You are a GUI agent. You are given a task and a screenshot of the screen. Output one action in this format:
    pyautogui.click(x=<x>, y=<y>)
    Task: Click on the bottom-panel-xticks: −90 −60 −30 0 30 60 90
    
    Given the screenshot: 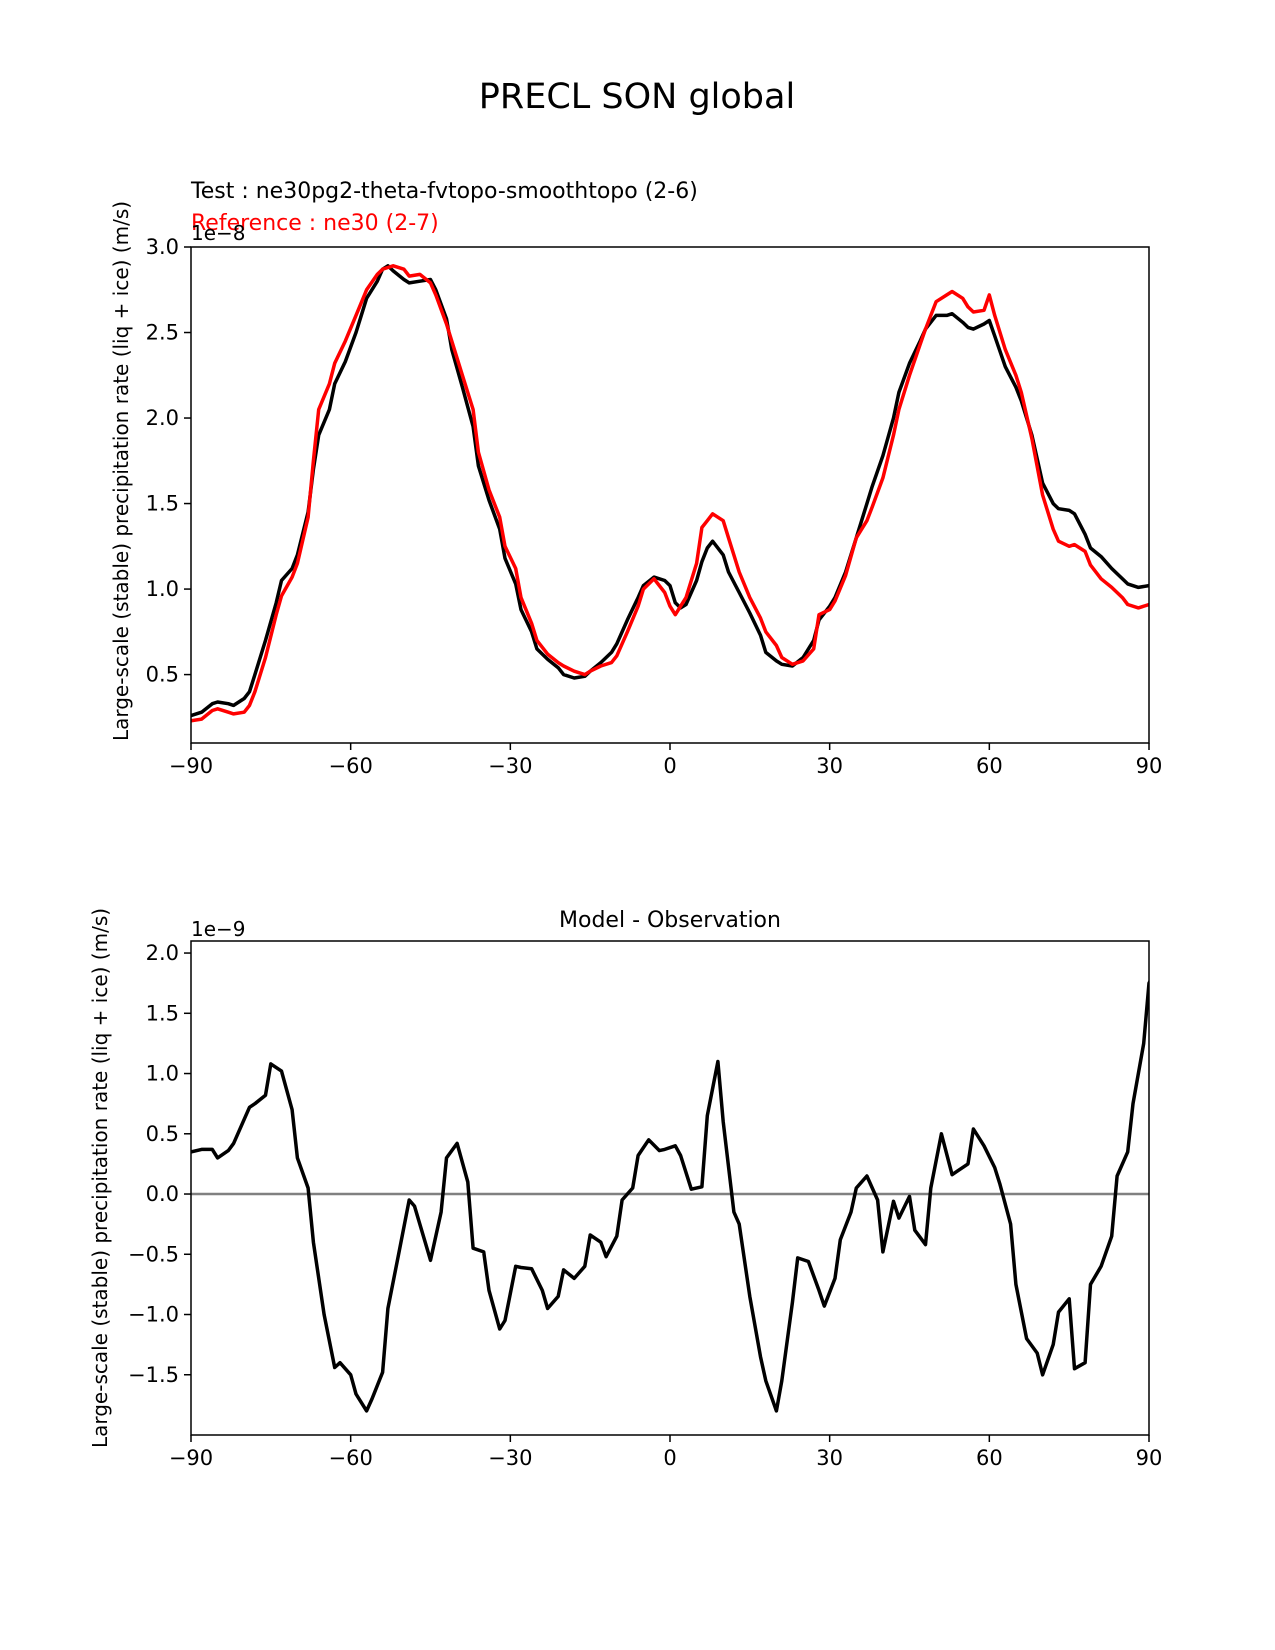 What is the action you would take?
    pyautogui.click(x=666, y=1452)
    